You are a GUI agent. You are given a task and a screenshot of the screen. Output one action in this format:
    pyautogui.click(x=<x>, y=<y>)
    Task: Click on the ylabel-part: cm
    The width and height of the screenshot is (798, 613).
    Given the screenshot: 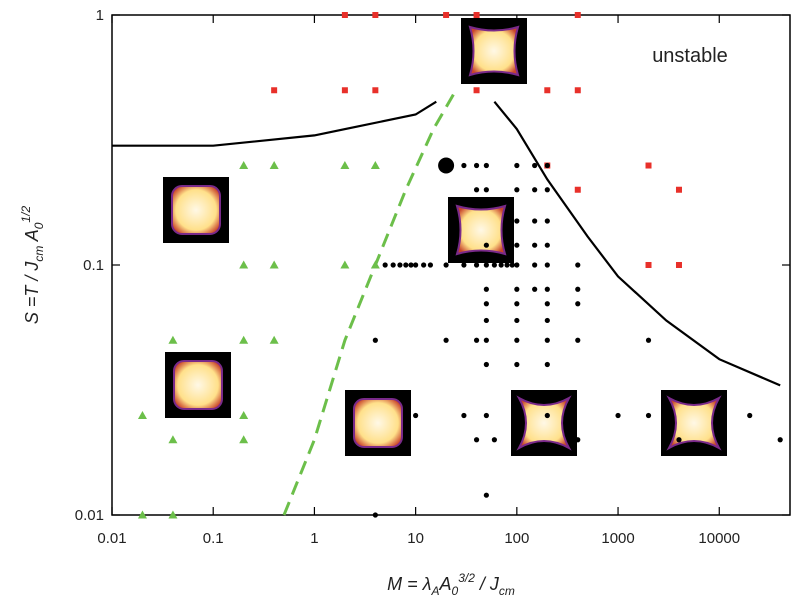 What is the action you would take?
    pyautogui.click(x=39, y=254)
    